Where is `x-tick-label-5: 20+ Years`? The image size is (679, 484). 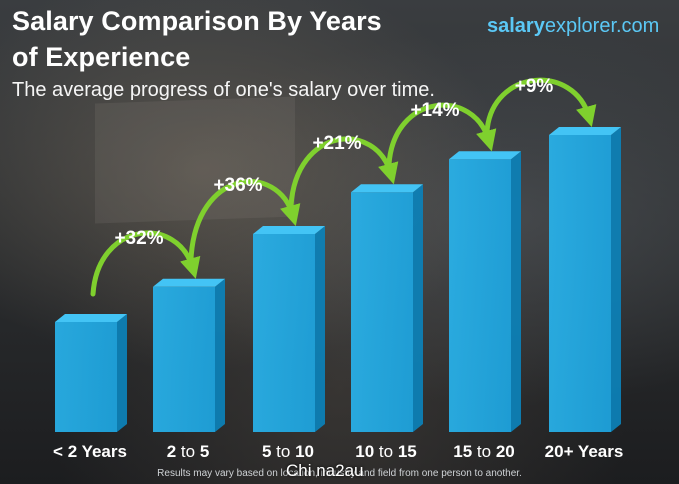 x-tick-label-5: 20+ Years is located at coordinates (584, 451).